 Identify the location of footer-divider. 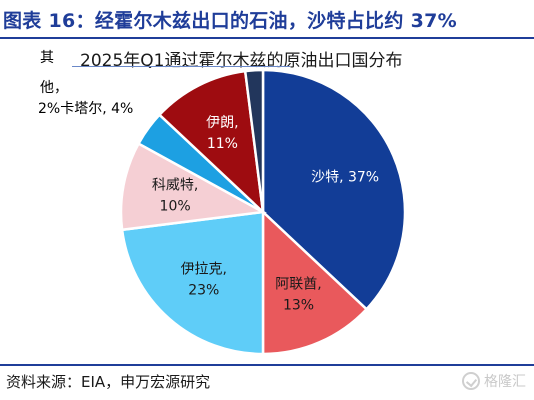
(267, 365).